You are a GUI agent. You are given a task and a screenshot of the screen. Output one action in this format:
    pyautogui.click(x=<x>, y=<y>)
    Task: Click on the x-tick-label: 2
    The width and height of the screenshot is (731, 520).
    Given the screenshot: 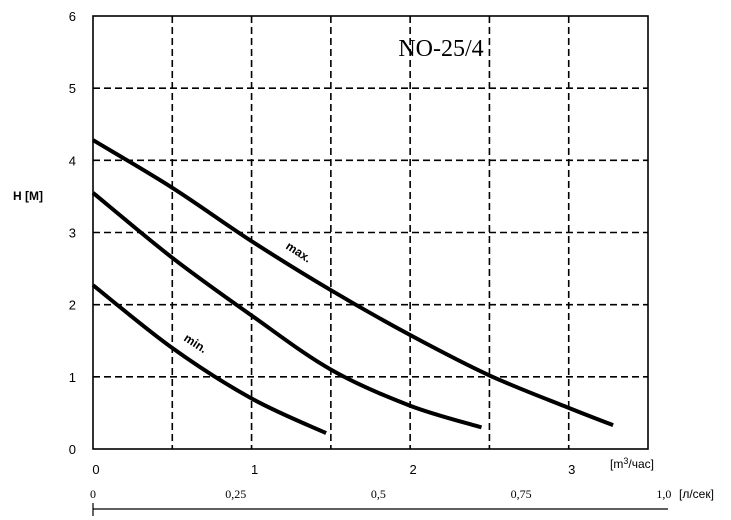 What is the action you would take?
    pyautogui.click(x=413, y=469)
    